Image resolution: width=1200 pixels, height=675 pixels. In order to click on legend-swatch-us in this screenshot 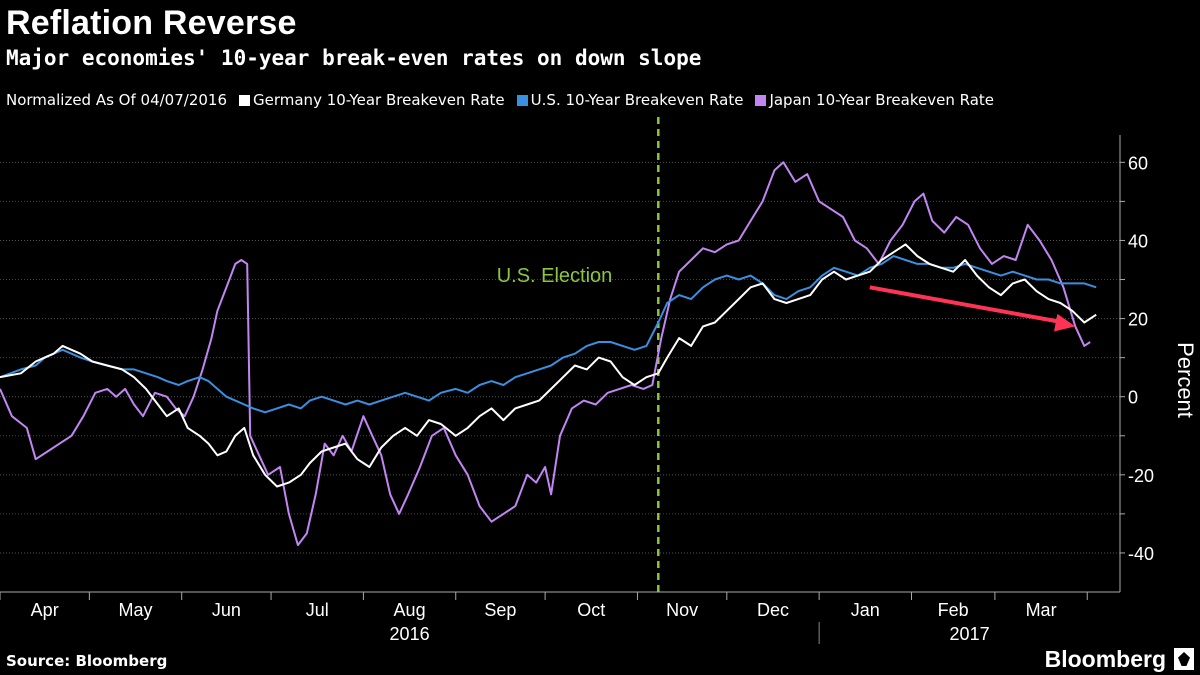, I will do `click(522, 100)`.